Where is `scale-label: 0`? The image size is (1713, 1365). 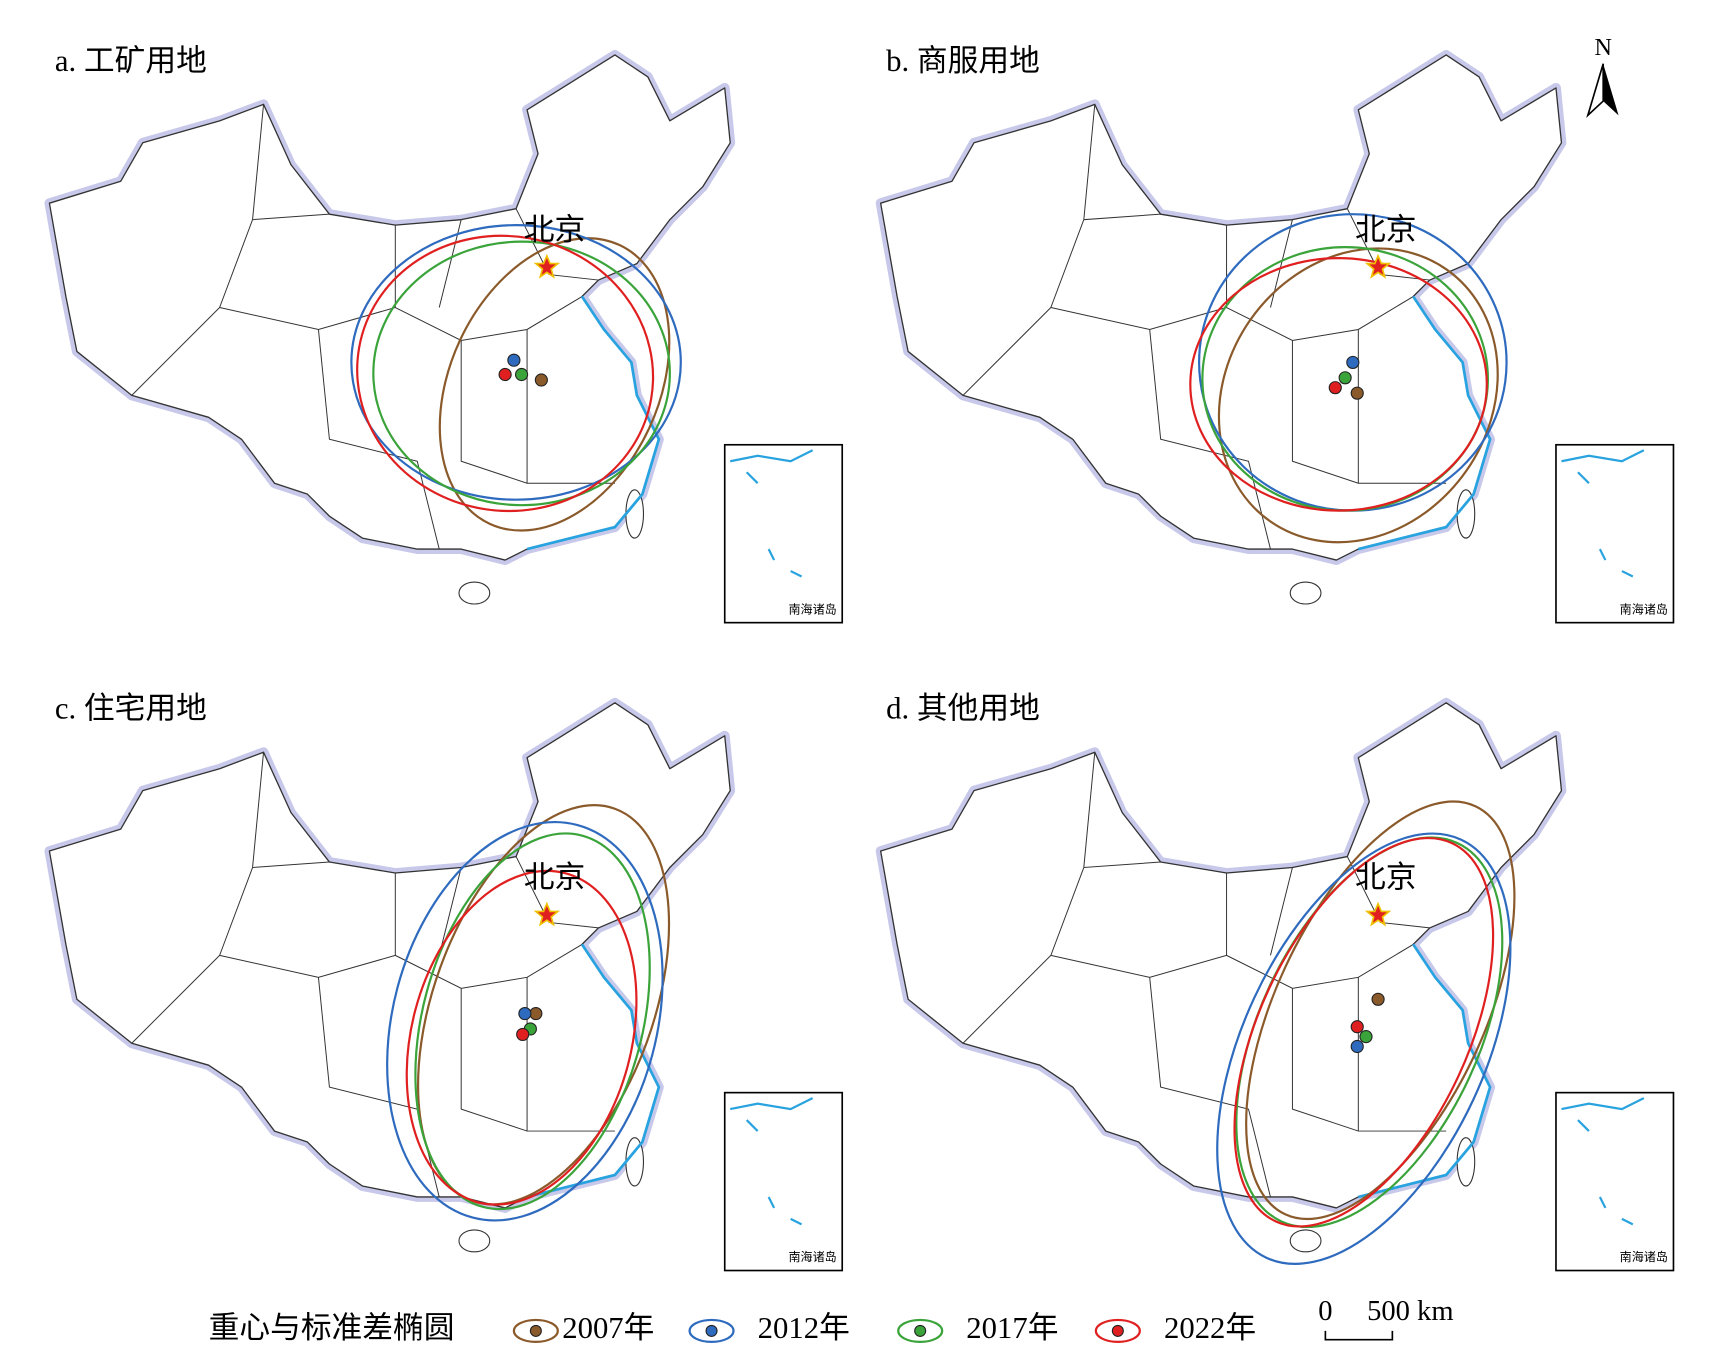
scale-label: 0 is located at coordinates (1325, 1311).